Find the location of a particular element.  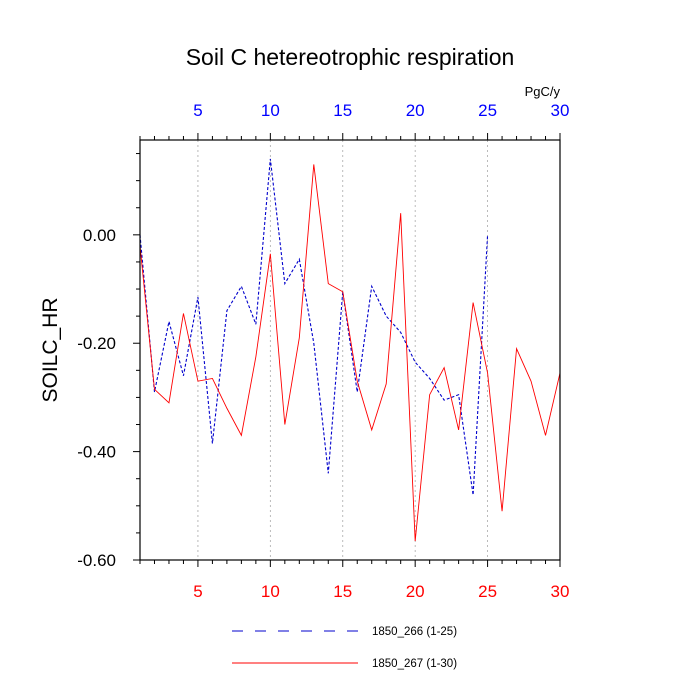

x-tick-label-top: 10 is located at coordinates (270, 110).